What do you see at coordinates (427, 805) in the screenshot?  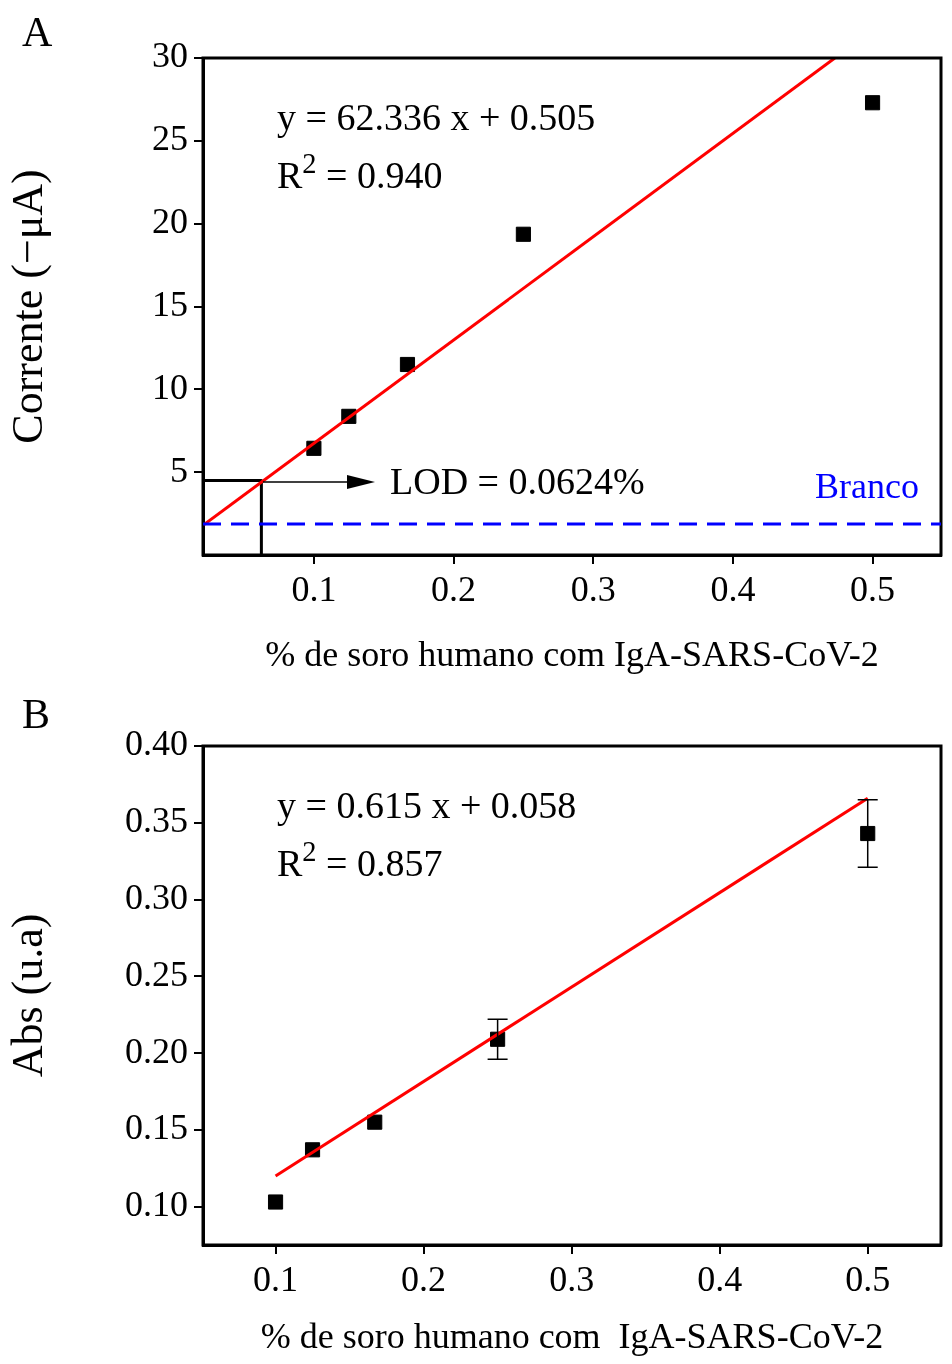 I see `annotation: y = 0.615 x + 0.058` at bounding box center [427, 805].